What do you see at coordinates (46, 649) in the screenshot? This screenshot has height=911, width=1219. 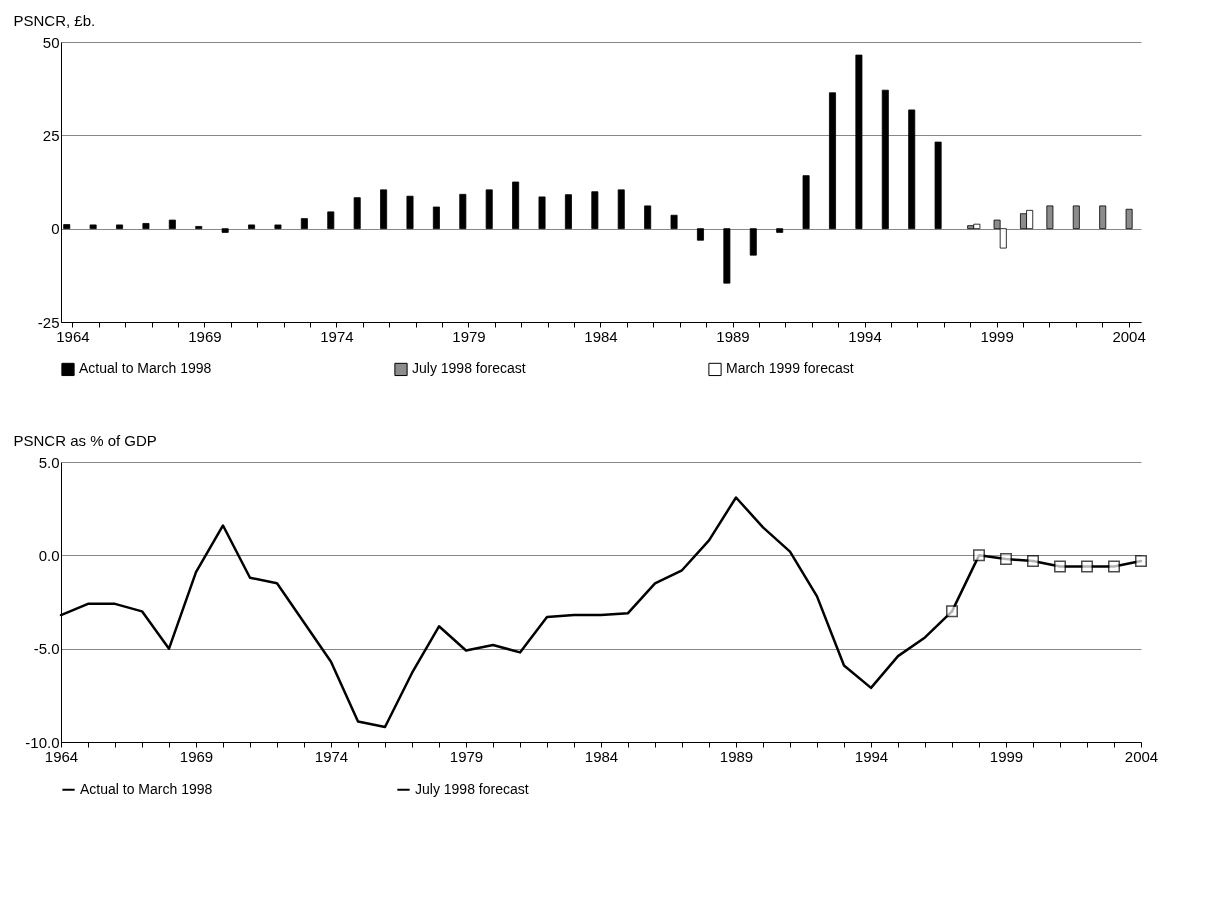 I see `y-tick-label: -5.0` at bounding box center [46, 649].